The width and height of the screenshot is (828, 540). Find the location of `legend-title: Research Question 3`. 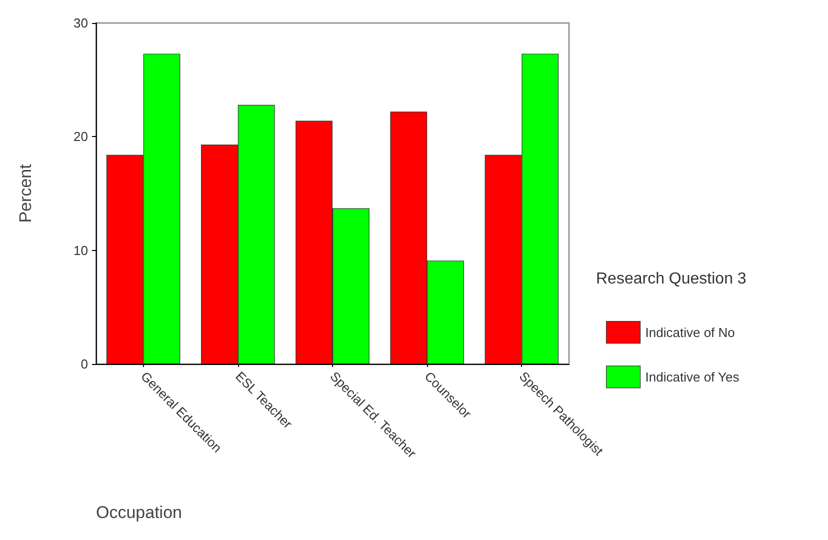

legend-title: Research Question 3 is located at coordinates (671, 279).